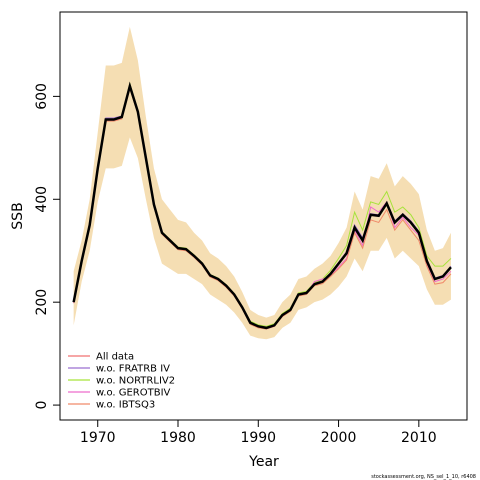 Image resolution: width=480 pixels, height=480 pixels. Describe the element at coordinates (42, 302) in the screenshot. I see `y-tick-label: 200` at that location.